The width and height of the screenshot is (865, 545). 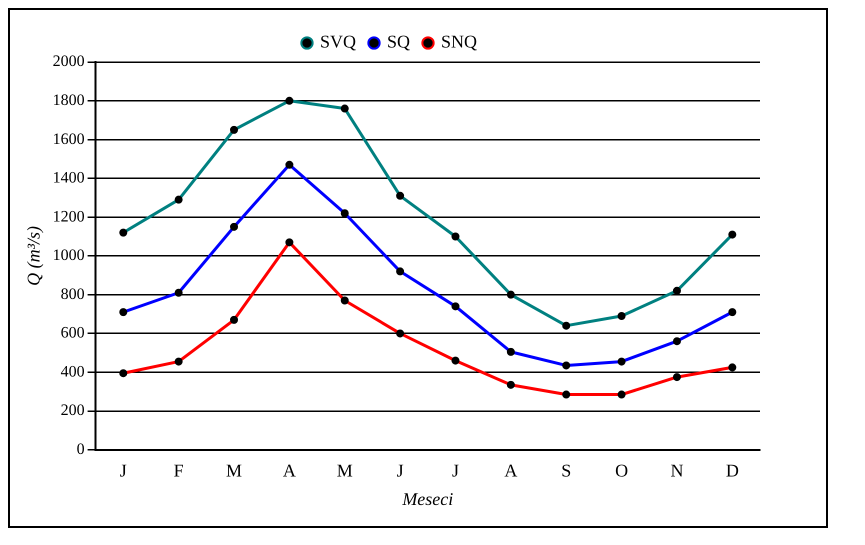 I want to click on y-axis-title: Q (m³/s), so click(x=34, y=256).